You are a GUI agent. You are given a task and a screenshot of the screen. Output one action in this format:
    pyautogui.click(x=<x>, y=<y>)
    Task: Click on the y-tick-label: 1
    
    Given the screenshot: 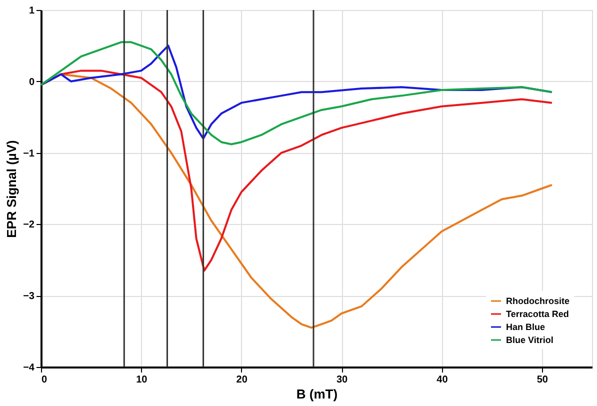 What is the action you would take?
    pyautogui.click(x=31, y=11)
    